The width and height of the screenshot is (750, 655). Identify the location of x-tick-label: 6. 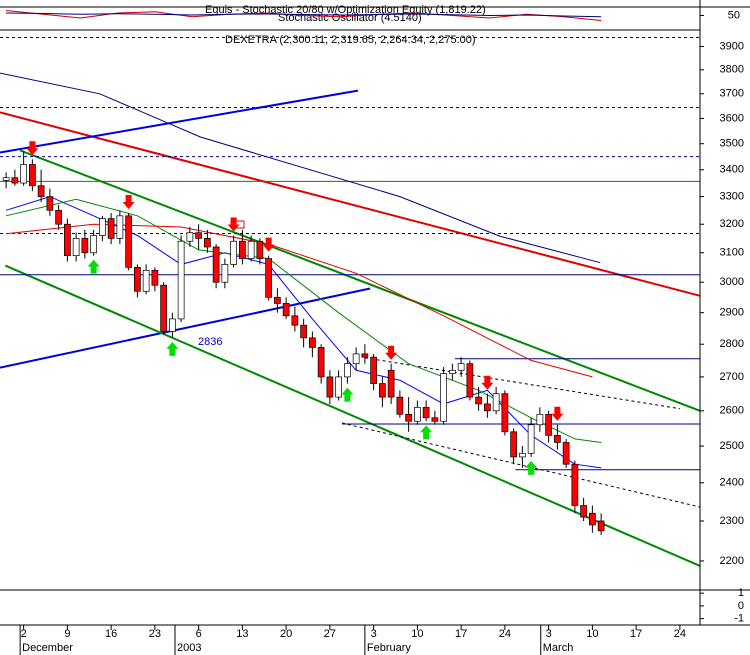
(199, 634).